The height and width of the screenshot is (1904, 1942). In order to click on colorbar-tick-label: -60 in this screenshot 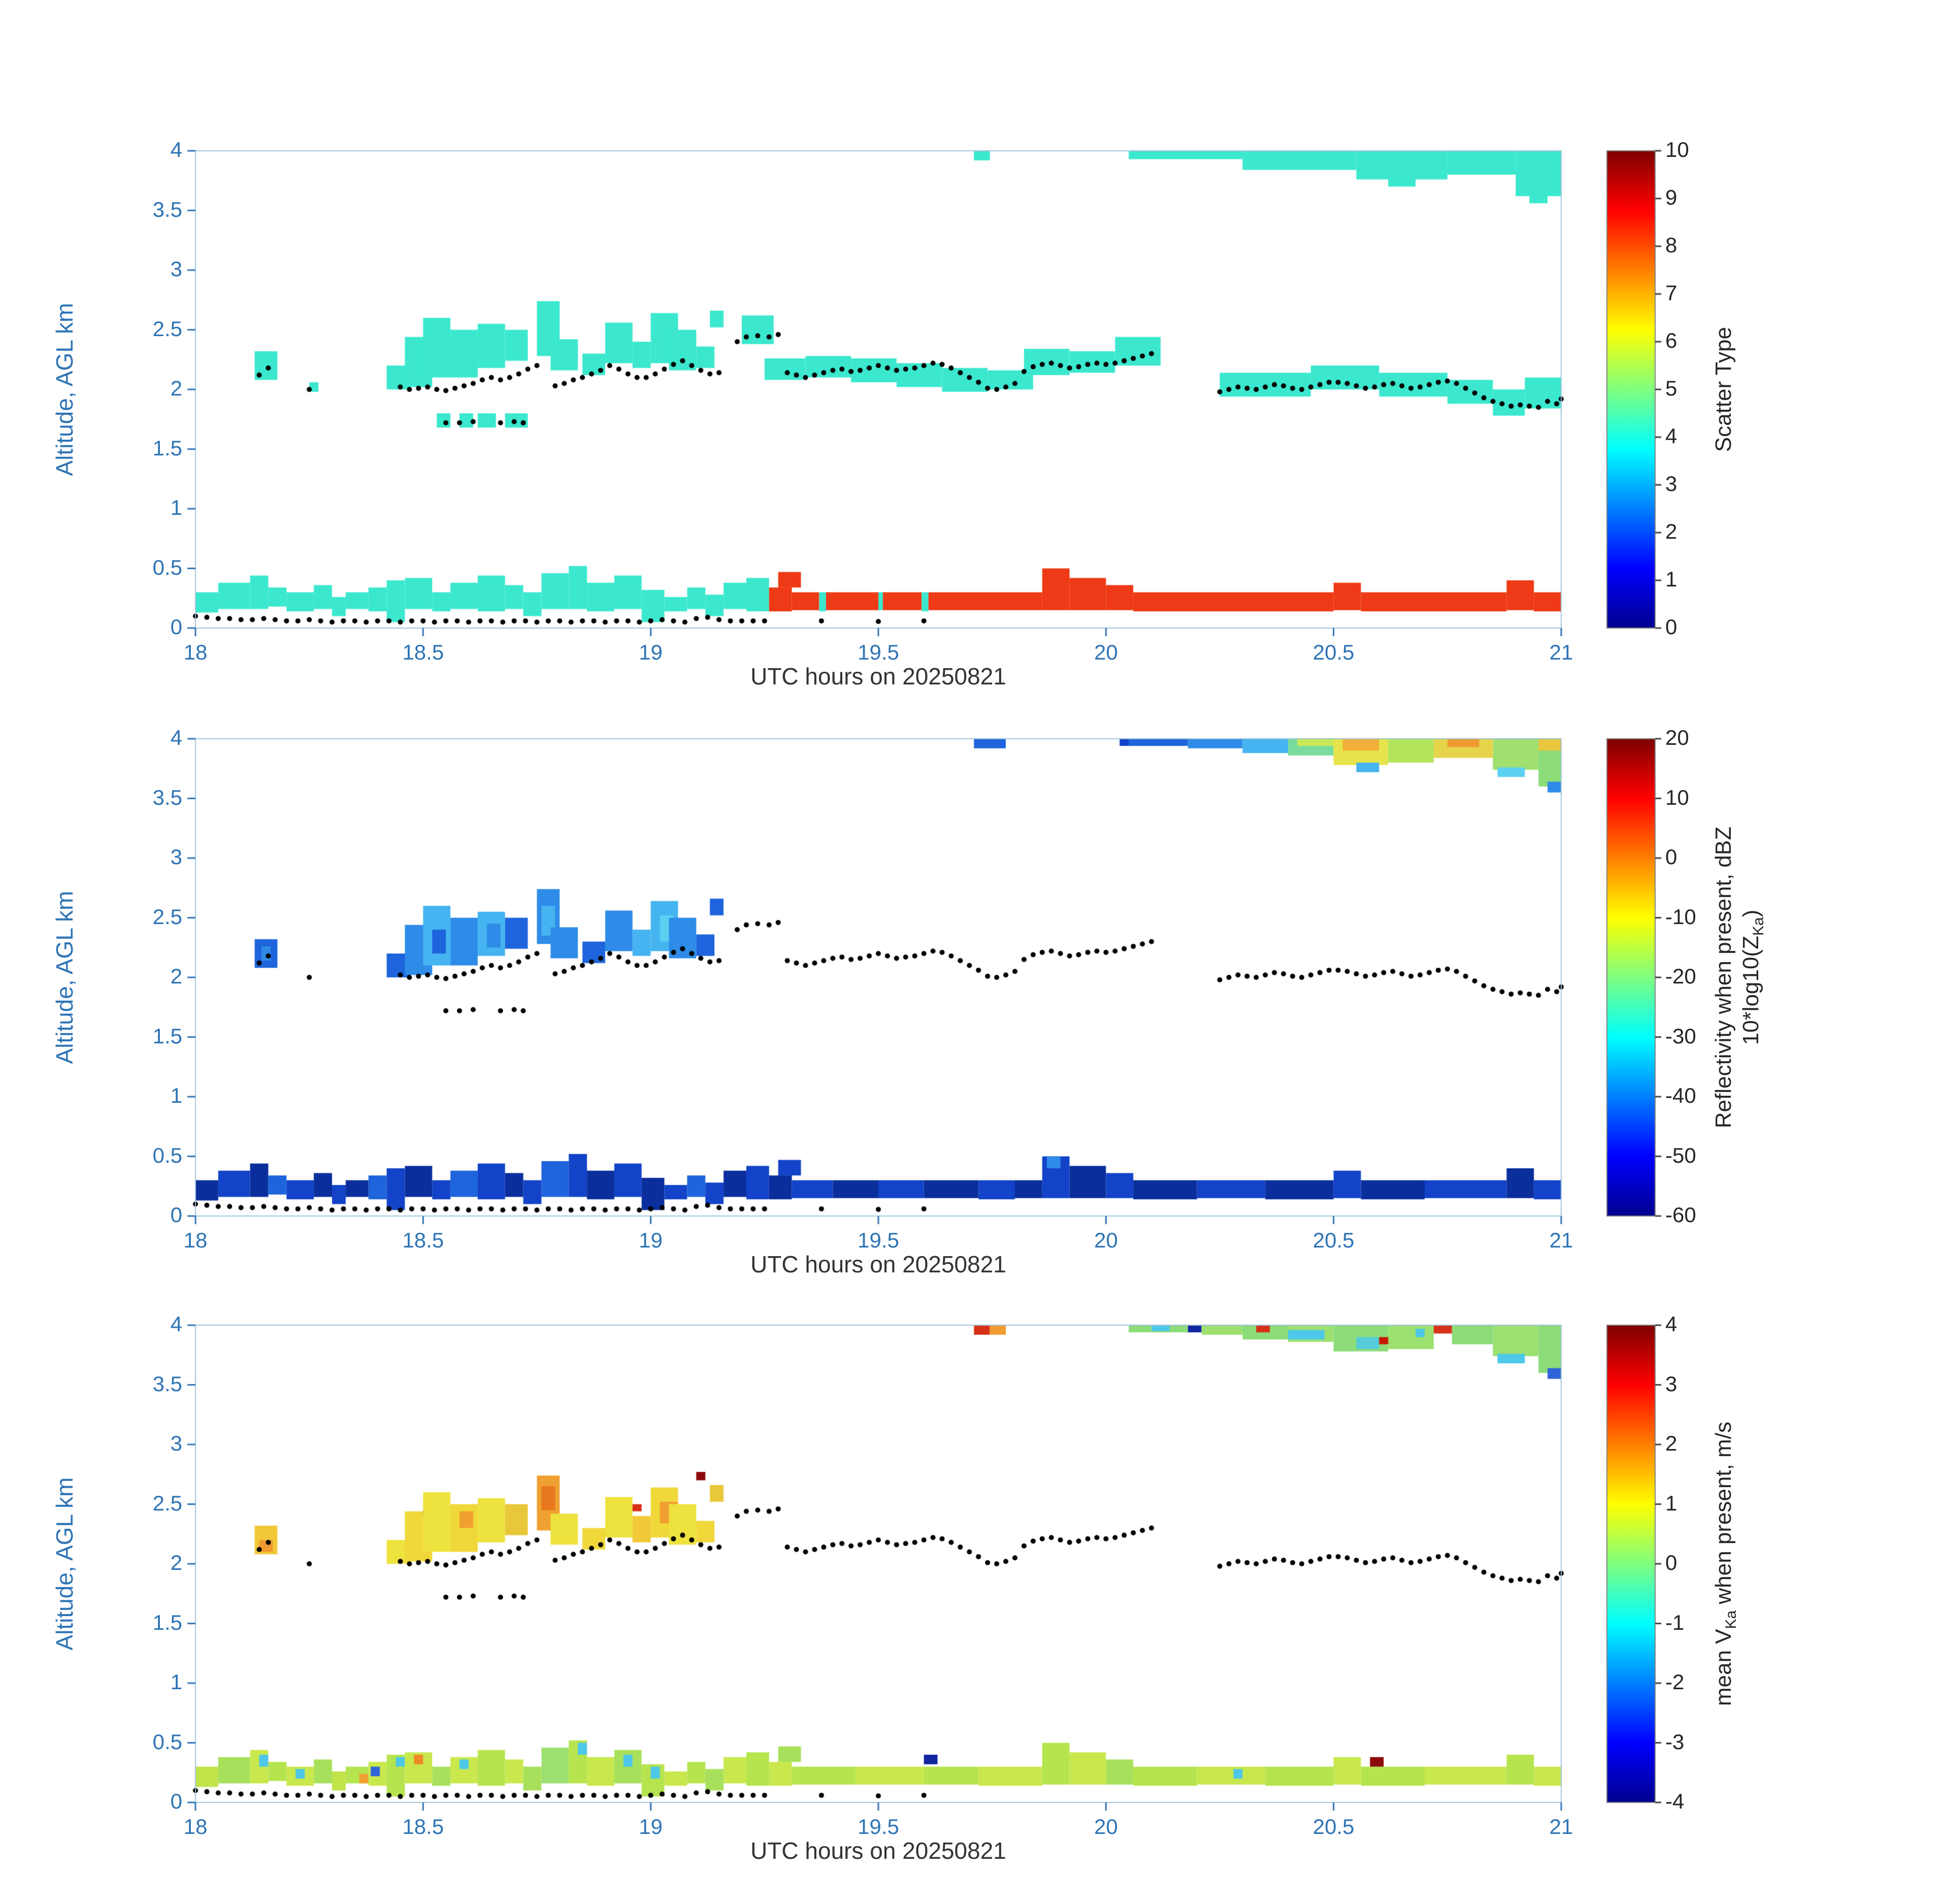, I will do `click(1680, 1215)`.